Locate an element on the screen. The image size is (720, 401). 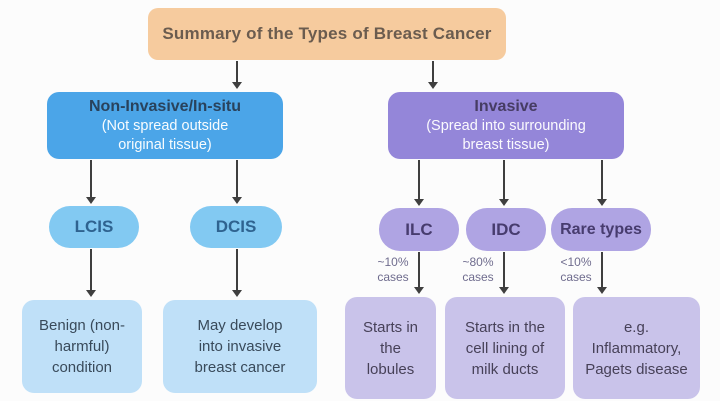
branch-invasive-title: Invasive is located at coordinates (506, 106).